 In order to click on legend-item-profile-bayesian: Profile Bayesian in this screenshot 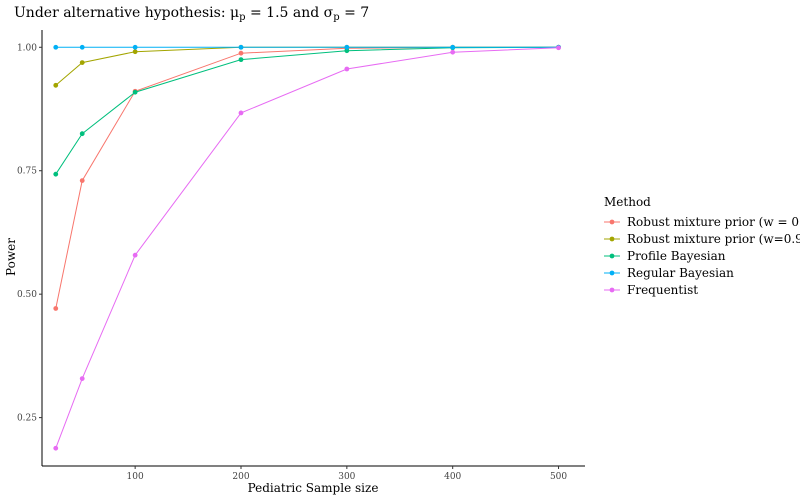, I will do `click(665, 256)`.